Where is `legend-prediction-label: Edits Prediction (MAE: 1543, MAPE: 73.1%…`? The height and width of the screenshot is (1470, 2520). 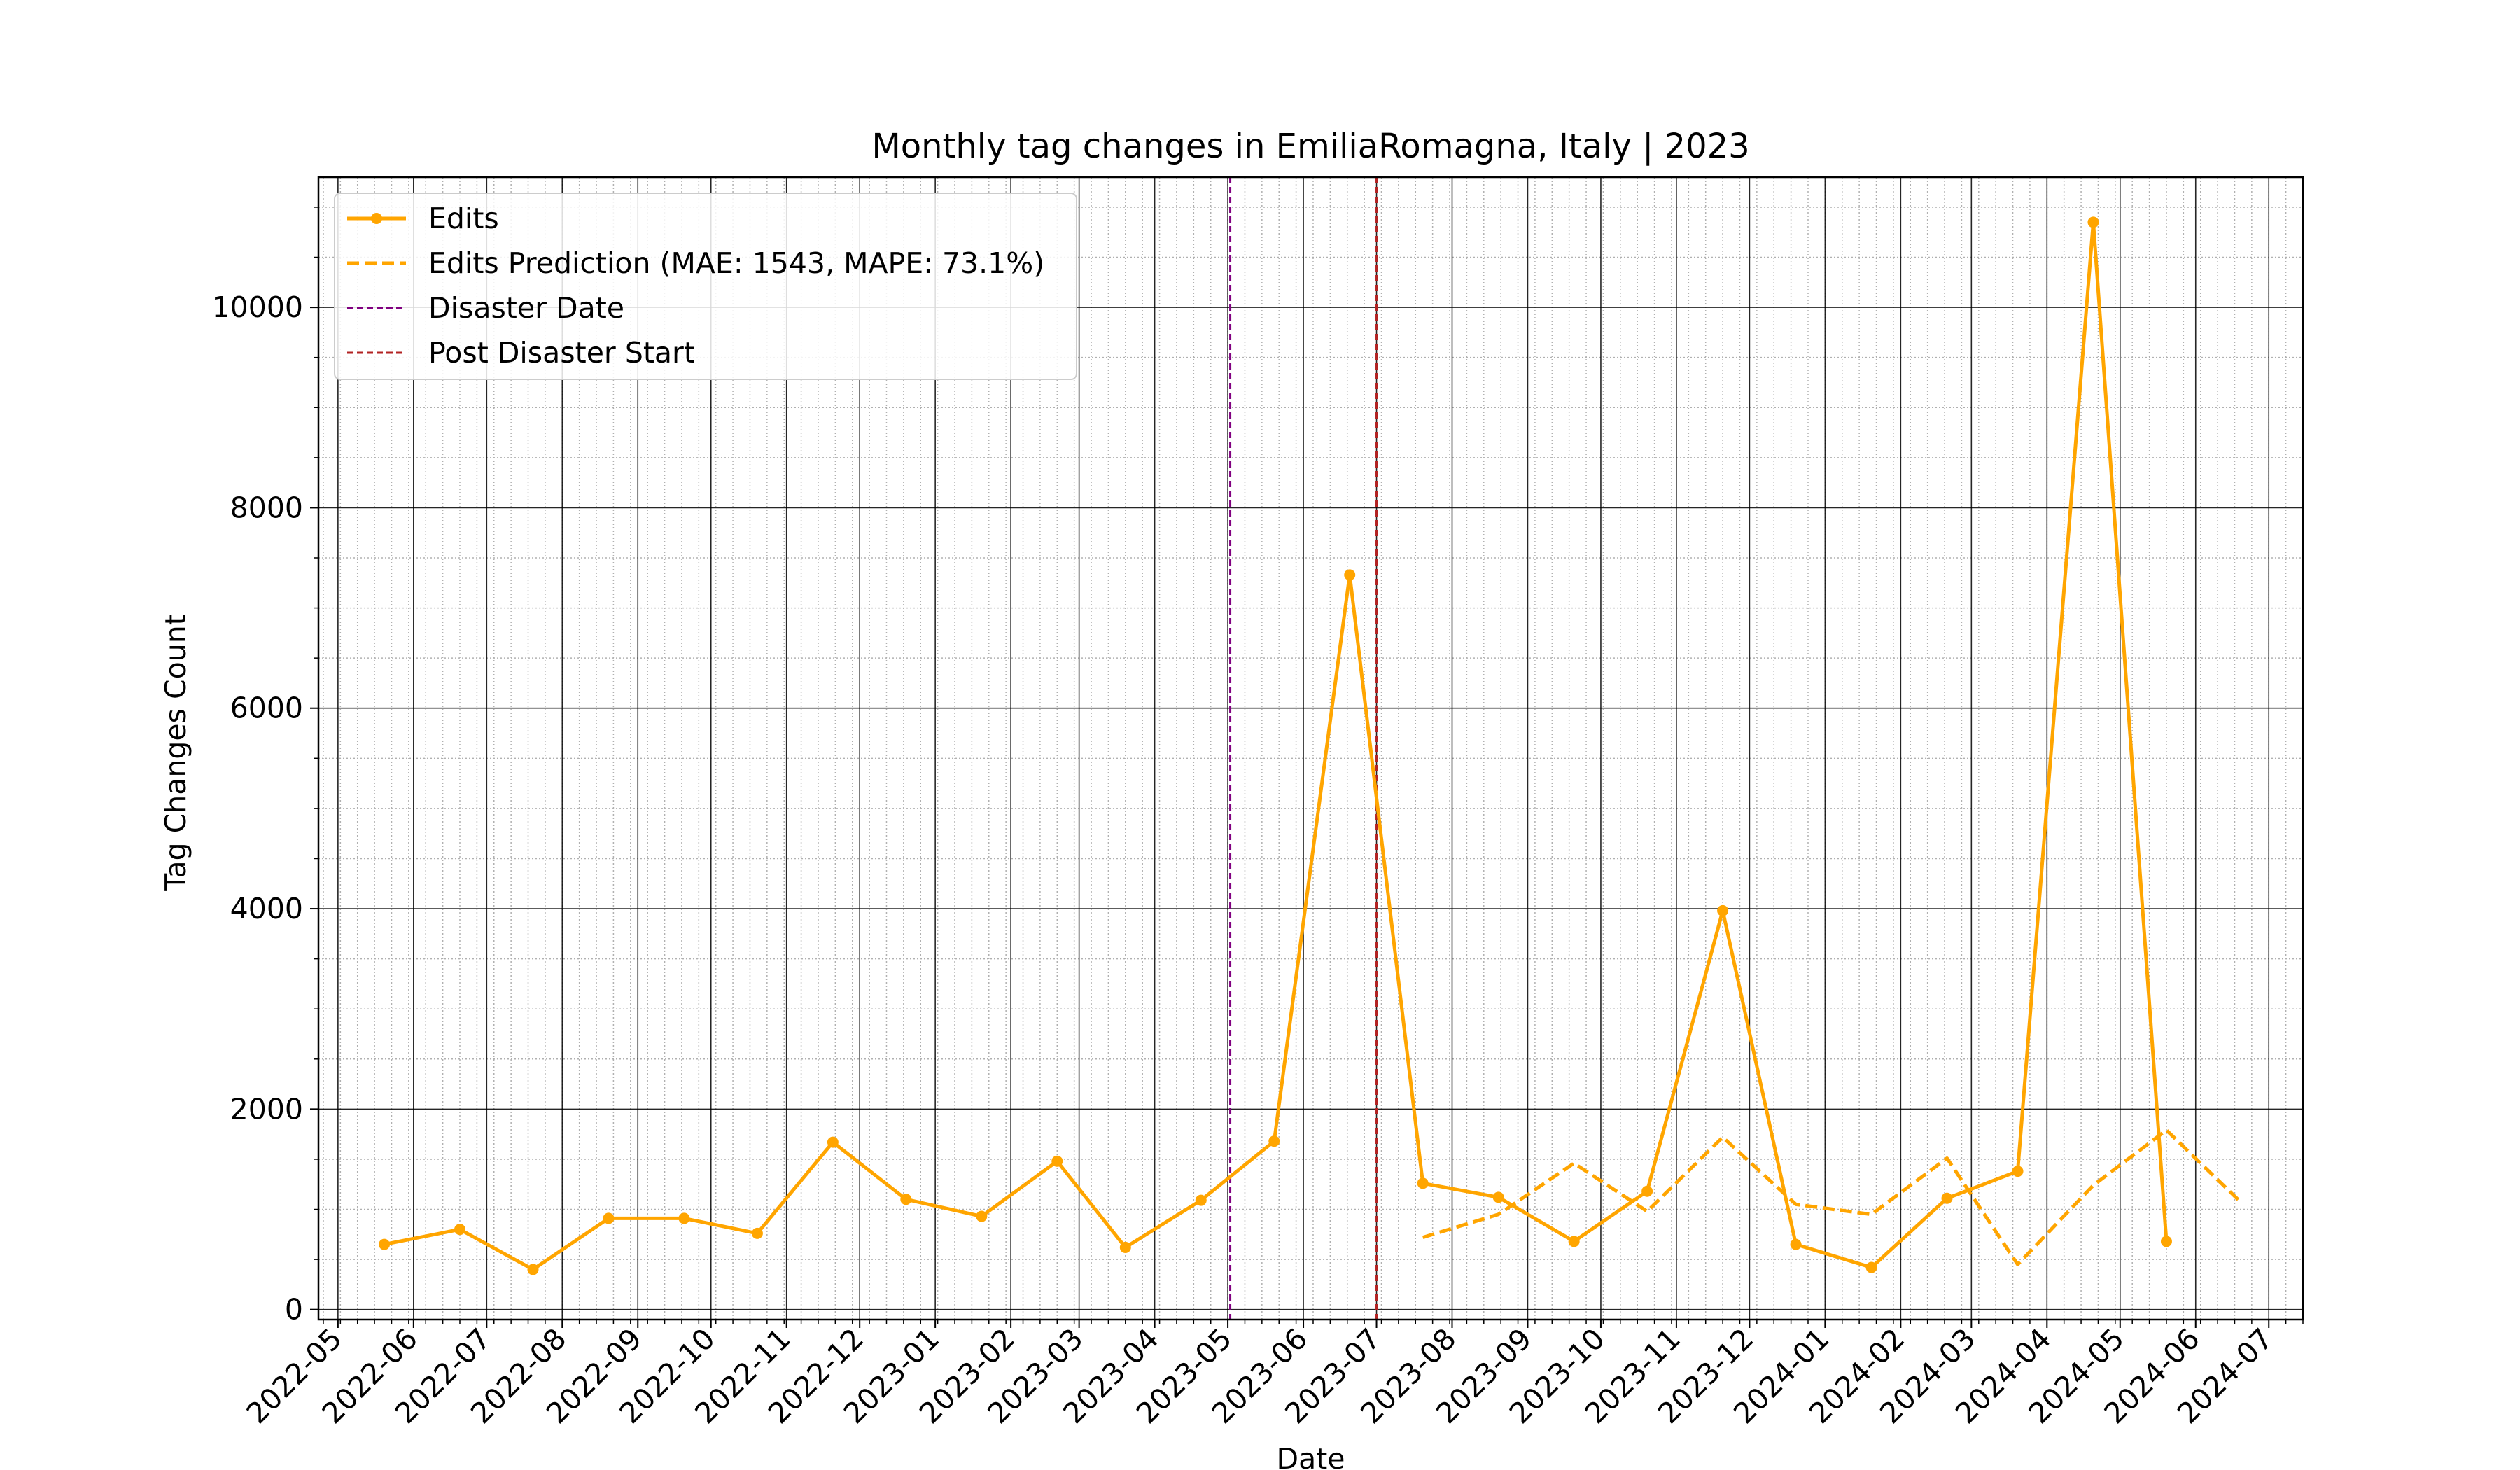
legend-prediction-label: Edits Prediction (MAE: 1543, MAPE: 73.1%… is located at coordinates (736, 263).